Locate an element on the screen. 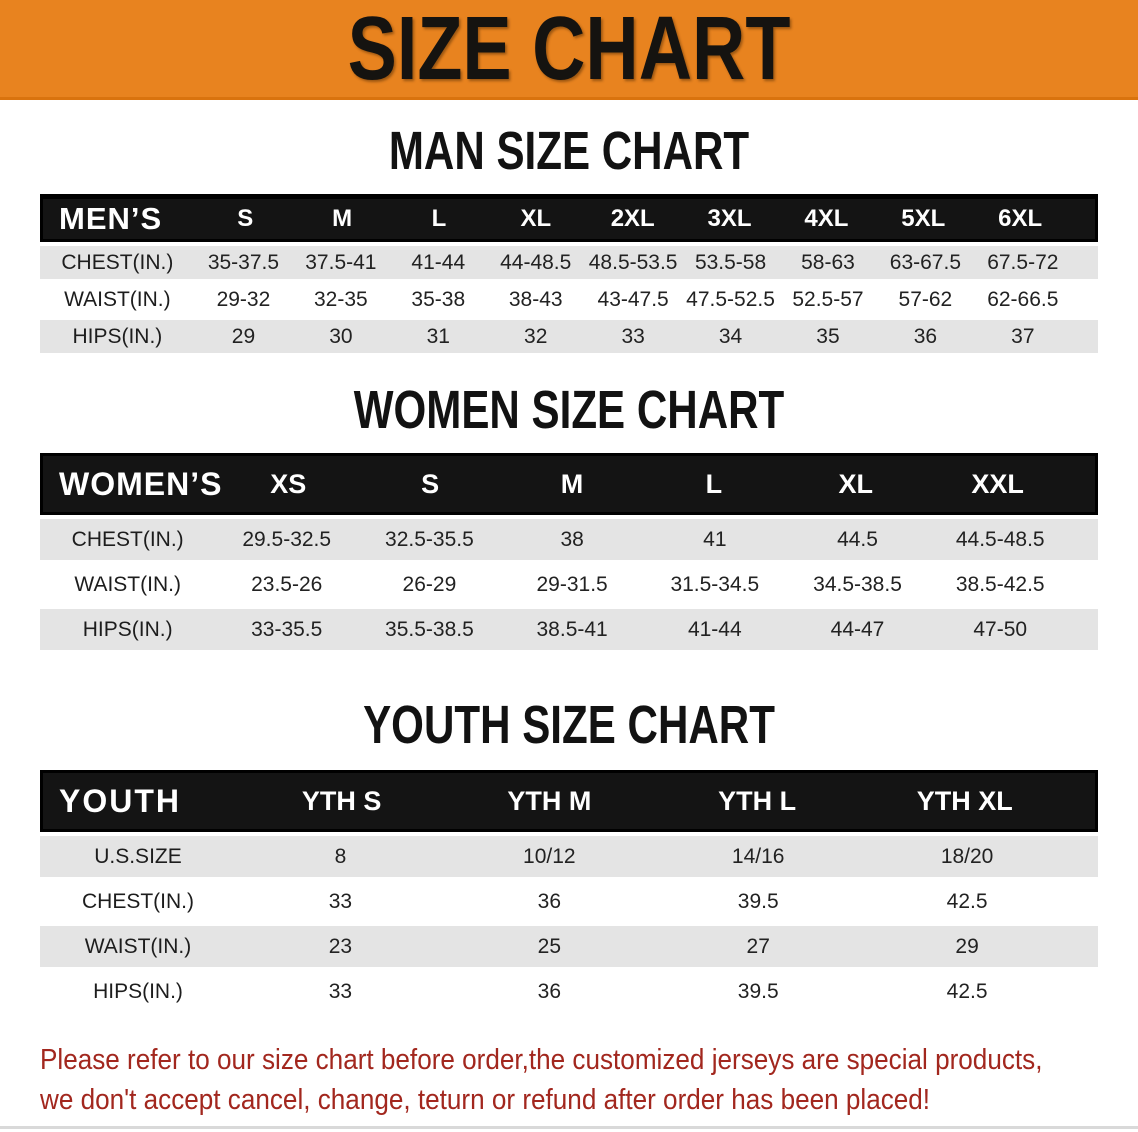  size-value-cell: 34 is located at coordinates (730, 336).